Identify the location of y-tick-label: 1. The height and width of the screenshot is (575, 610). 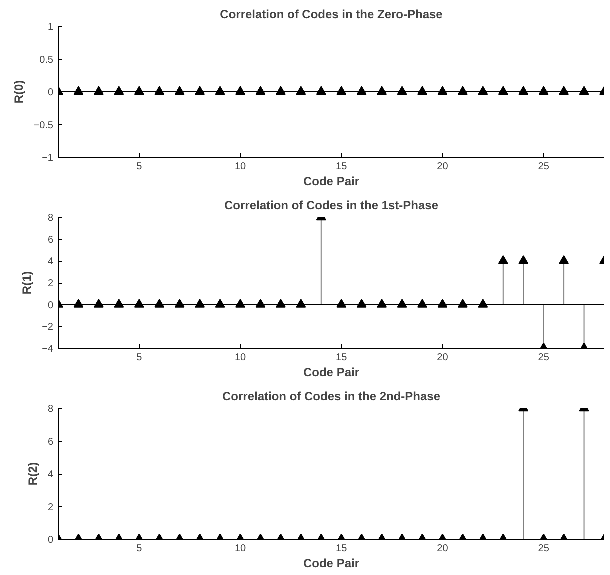
(51, 27).